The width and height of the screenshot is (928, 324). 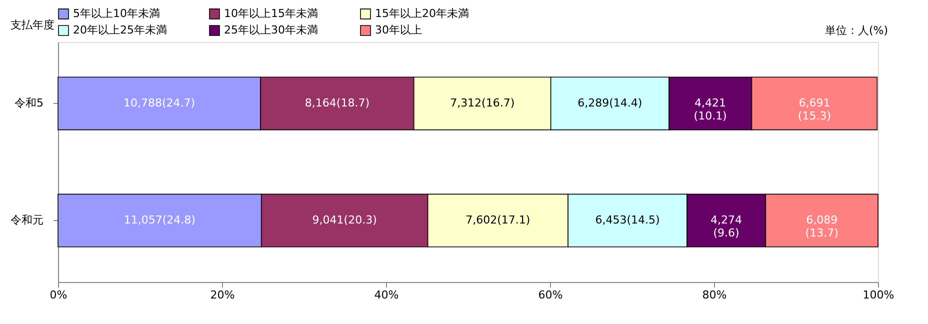 What do you see at coordinates (222, 295) in the screenshot?
I see `x-tick-label: 20%` at bounding box center [222, 295].